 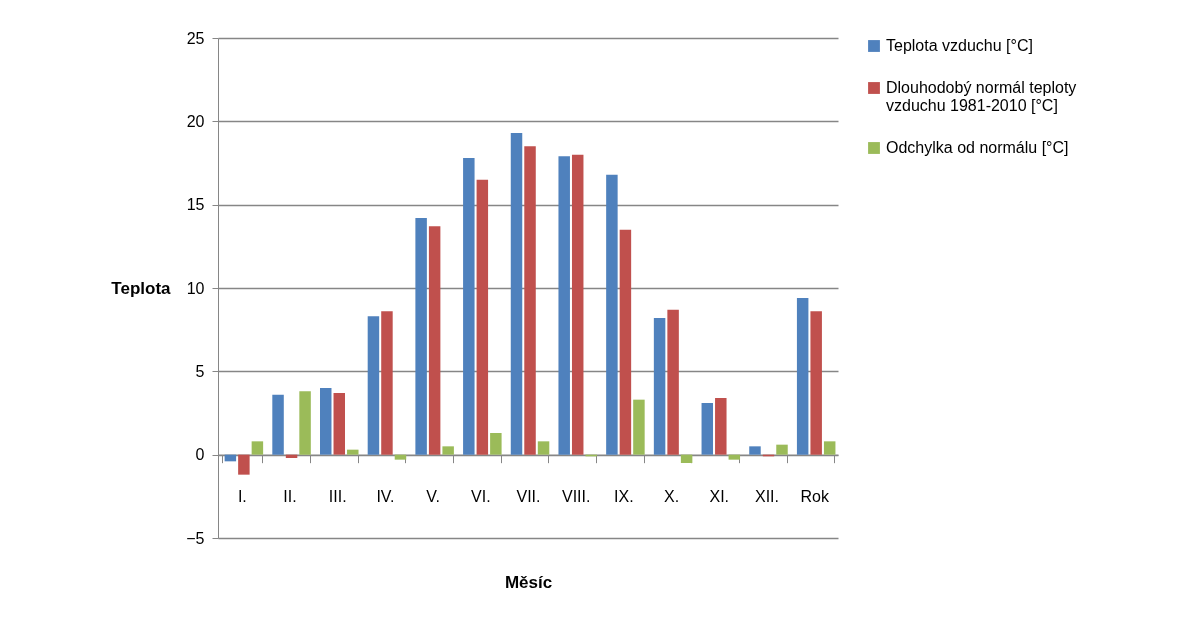 What do you see at coordinates (815, 497) in the screenshot?
I see `x-tick-label: Rok` at bounding box center [815, 497].